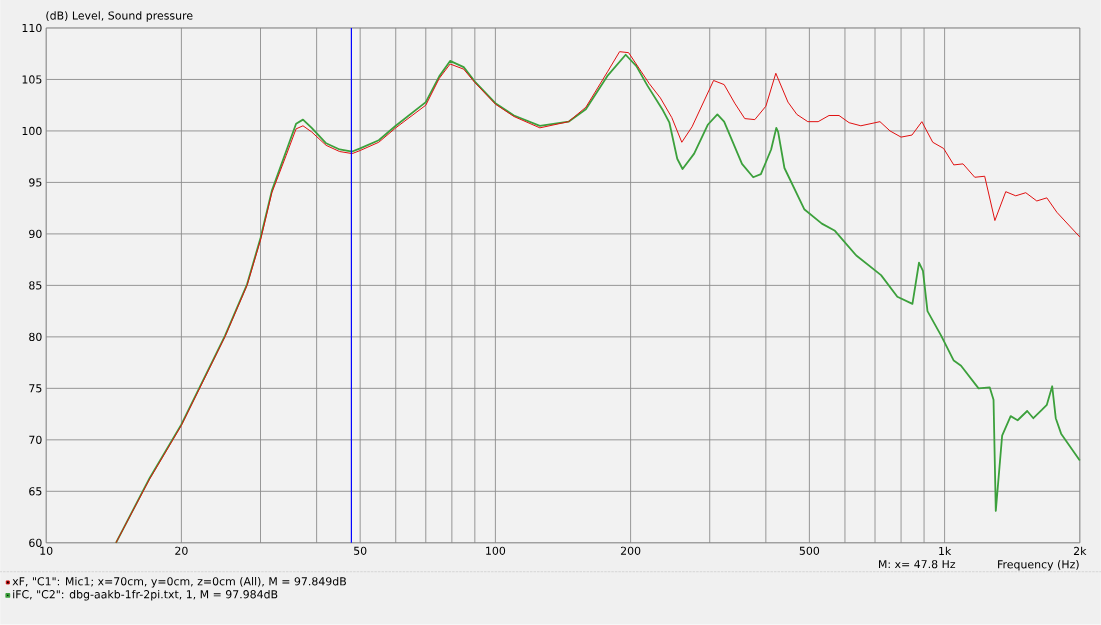 The width and height of the screenshot is (1101, 625). What do you see at coordinates (917, 564) in the screenshot?
I see `text: M: x= 47.8 Hz` at bounding box center [917, 564].